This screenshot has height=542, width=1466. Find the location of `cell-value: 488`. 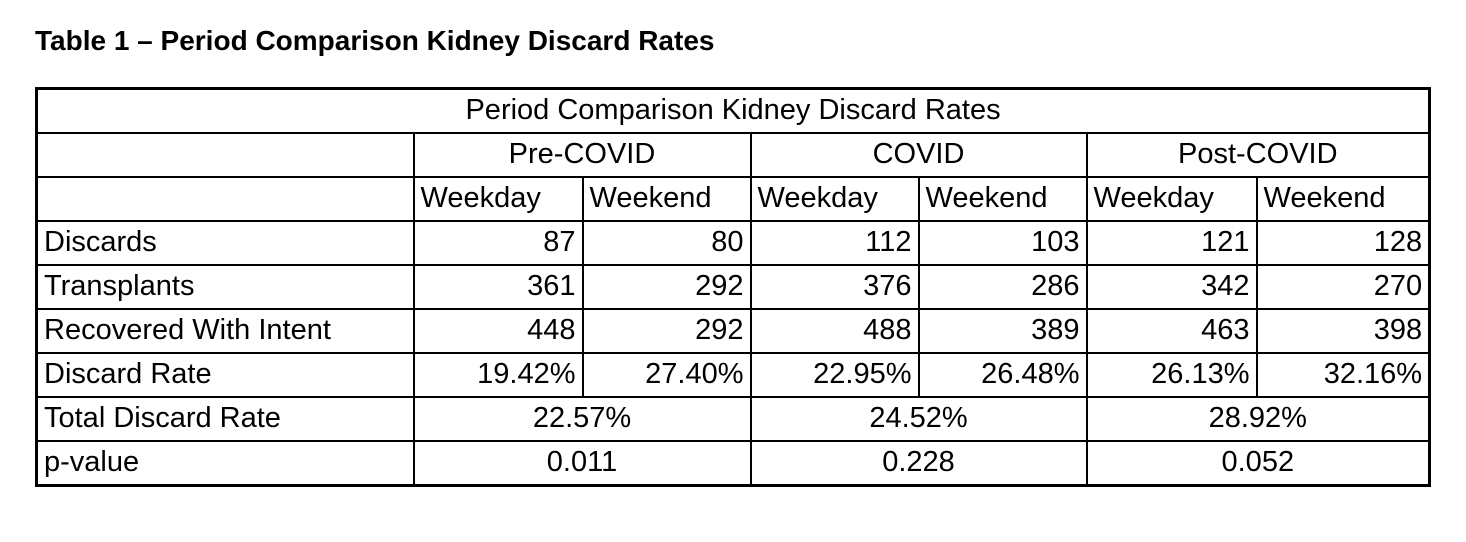

cell-value: 488 is located at coordinates (834, 331).